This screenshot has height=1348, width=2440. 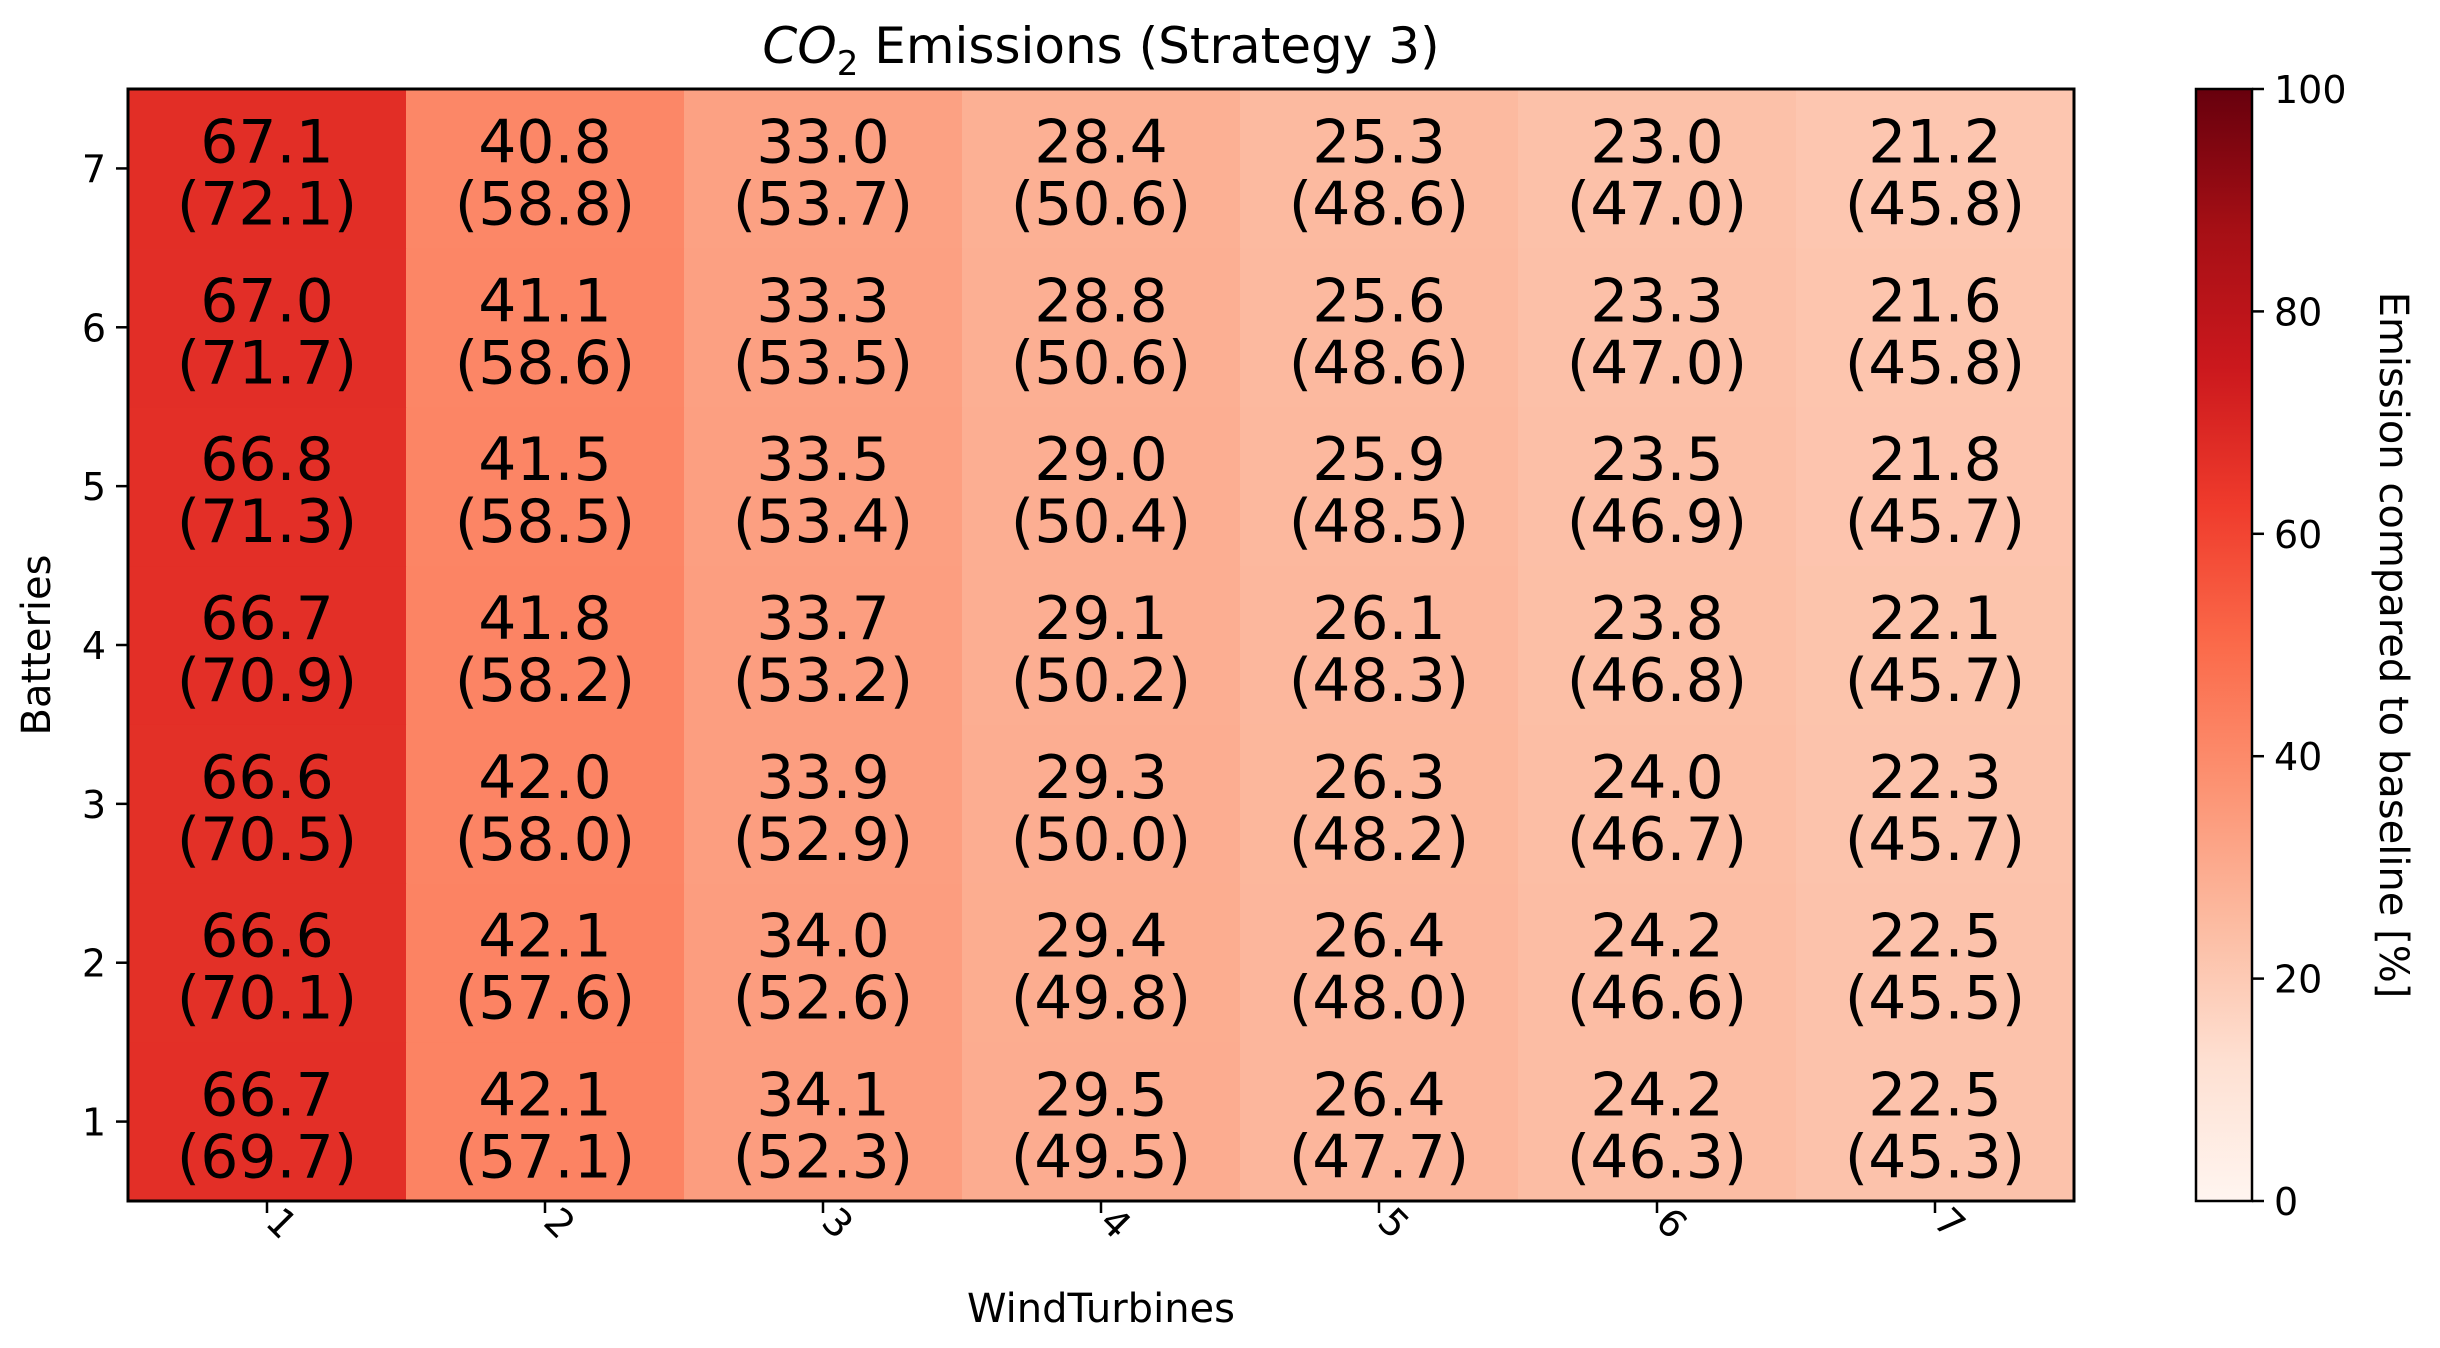 What do you see at coordinates (823, 681) in the screenshot?
I see `cell-secondary-label: (53.2)` at bounding box center [823, 681].